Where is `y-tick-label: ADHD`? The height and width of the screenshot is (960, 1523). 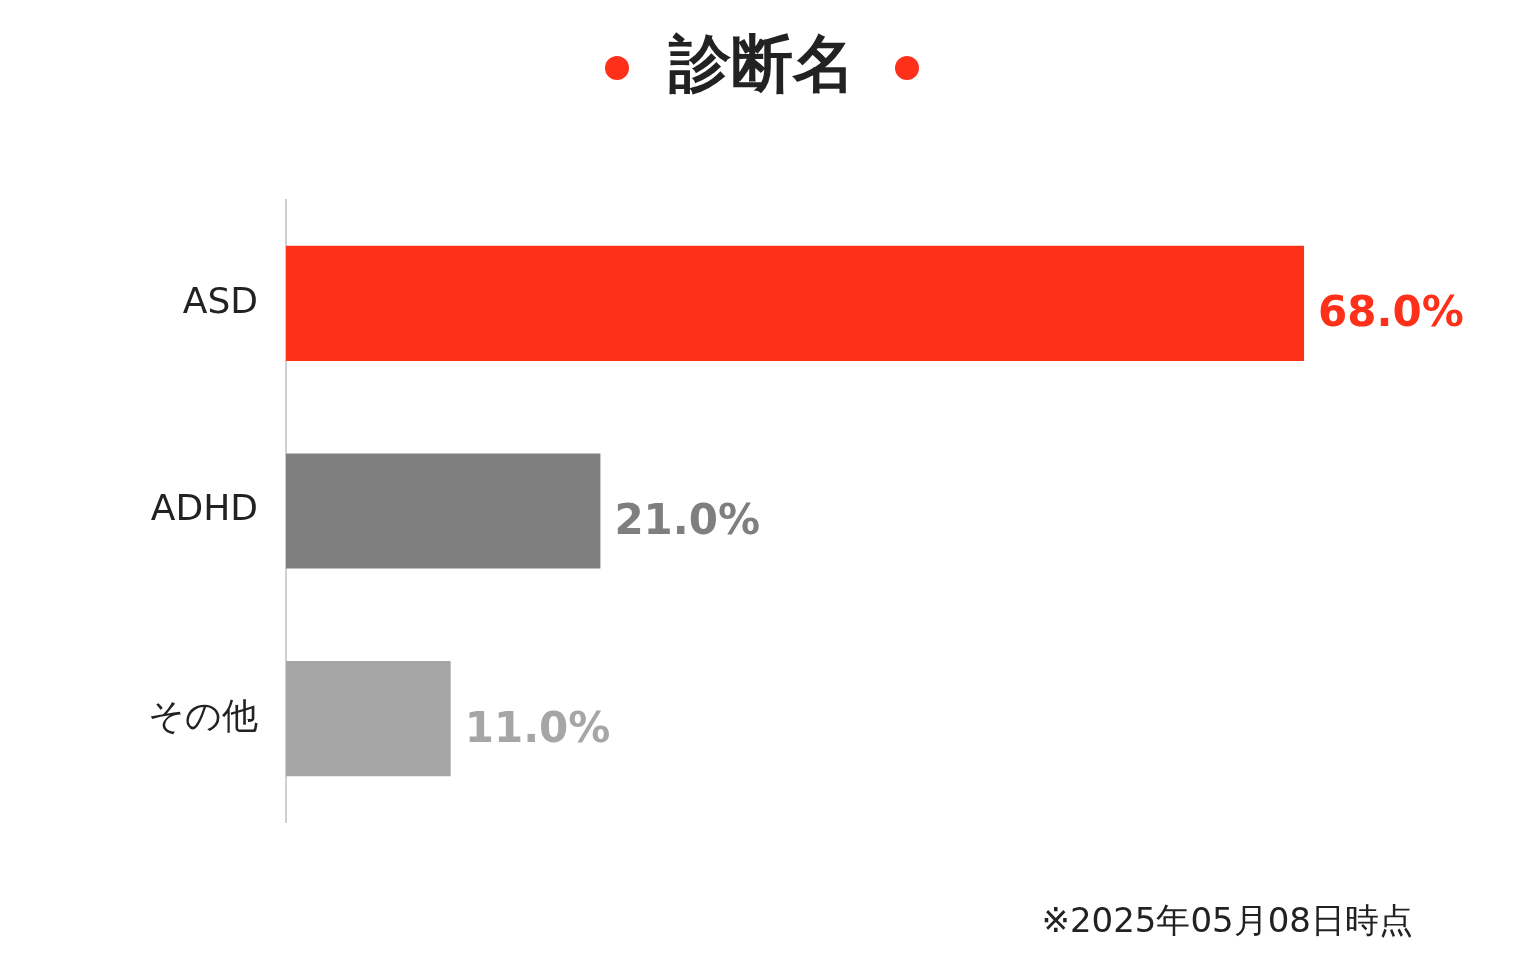 y-tick-label: ADHD is located at coordinates (204, 508).